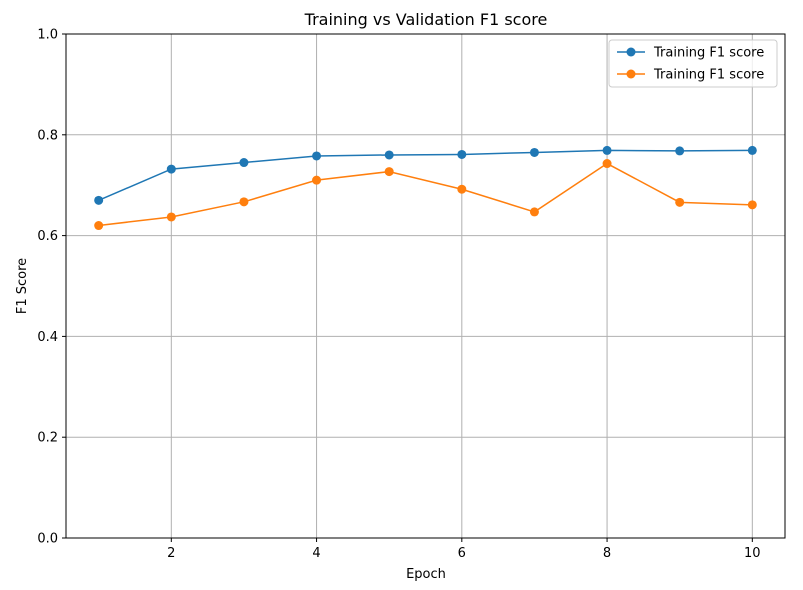  What do you see at coordinates (426, 19) in the screenshot?
I see `chart-title: Training vs Validation F1 score` at bounding box center [426, 19].